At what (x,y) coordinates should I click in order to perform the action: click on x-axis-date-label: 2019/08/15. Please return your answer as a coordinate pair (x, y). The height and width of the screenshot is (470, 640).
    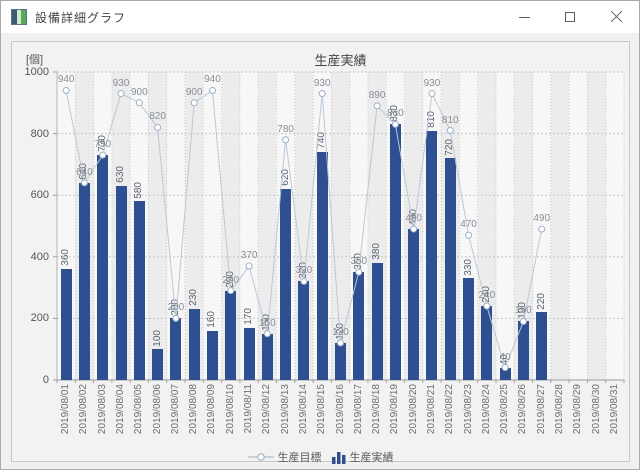
    Looking at the image, I should click on (322, 409).